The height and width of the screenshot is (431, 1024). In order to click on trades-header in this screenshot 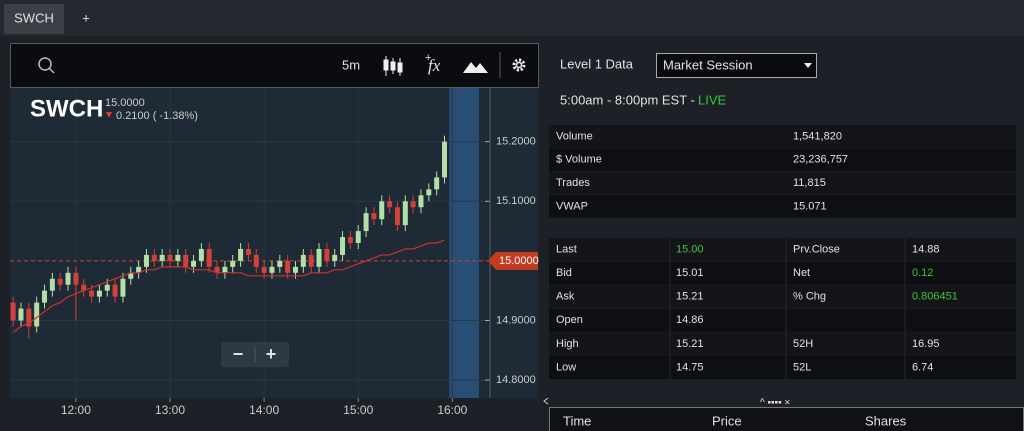, I will do `click(786, 419)`.